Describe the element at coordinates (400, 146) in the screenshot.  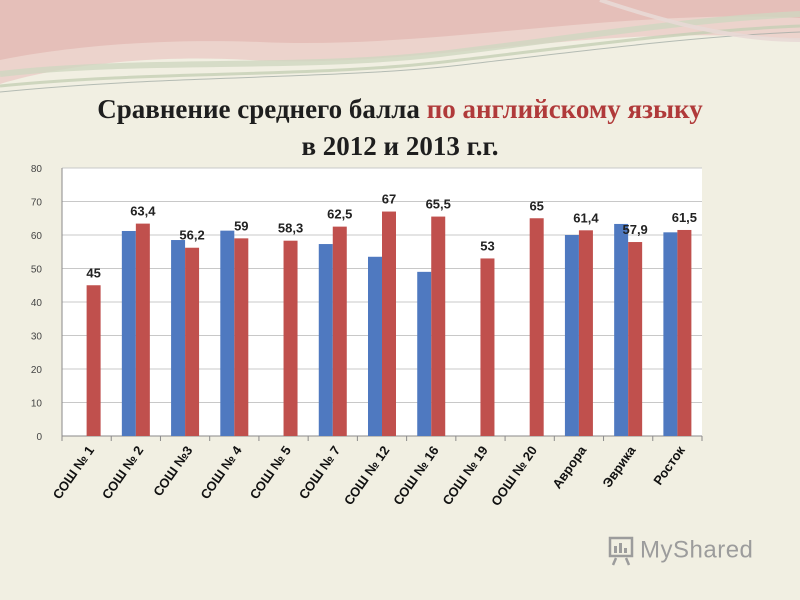
I see `chart-title-line-2: в 2012 и 2013 г.г.` at that location.